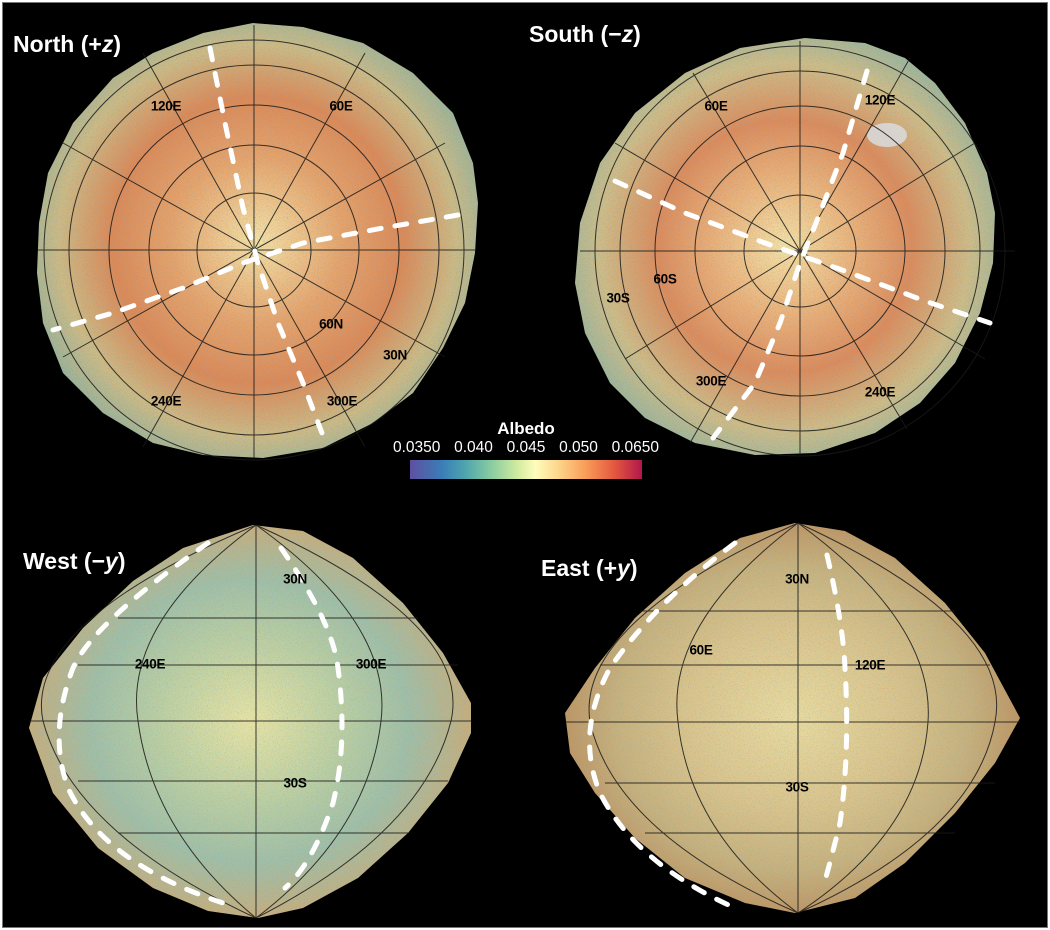 The image size is (1050, 930). I want to click on south-label-60s: 60S, so click(665, 279).